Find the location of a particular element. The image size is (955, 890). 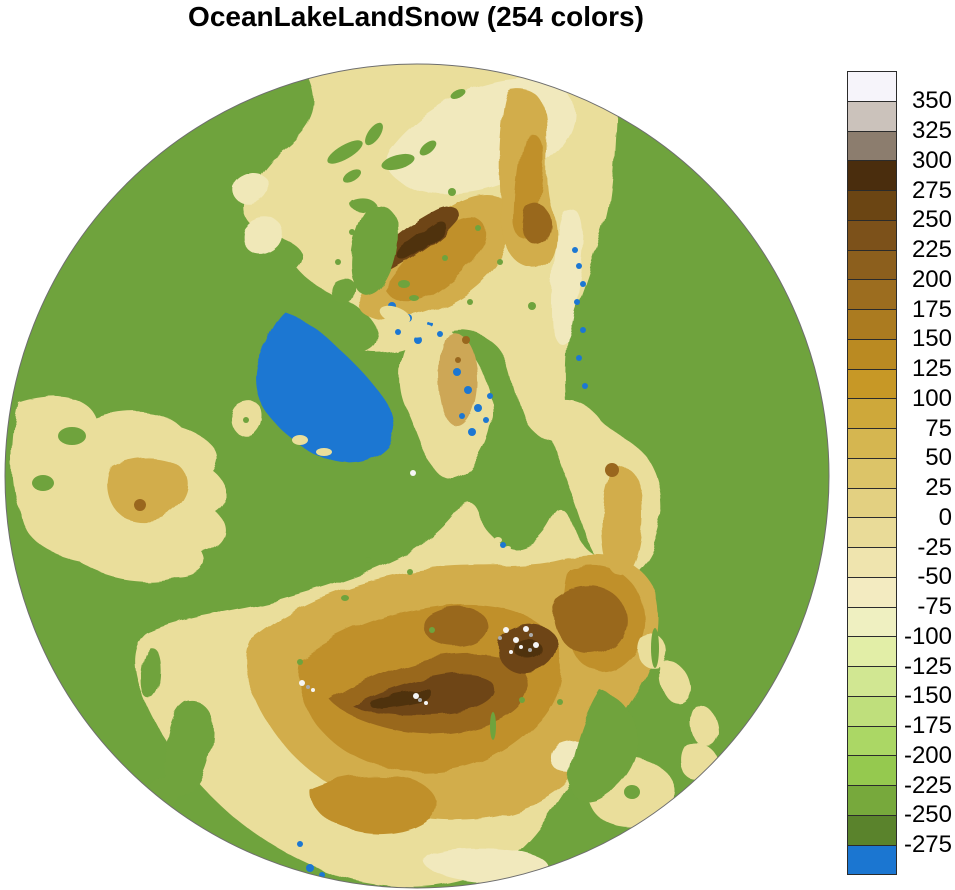

colorbar-tick-label: 275 is located at coordinates (931, 190).